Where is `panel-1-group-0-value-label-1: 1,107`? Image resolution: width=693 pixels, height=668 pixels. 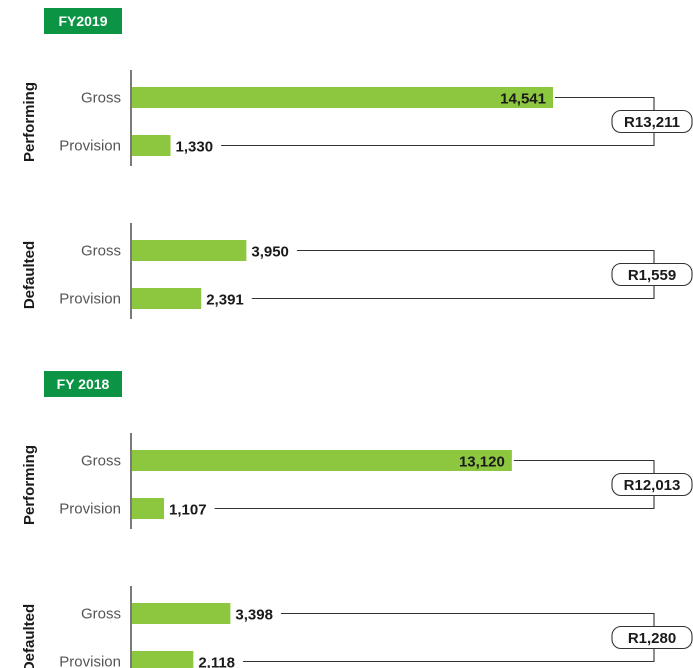
panel-1-group-0-value-label-1: 1,107 is located at coordinates (188, 510).